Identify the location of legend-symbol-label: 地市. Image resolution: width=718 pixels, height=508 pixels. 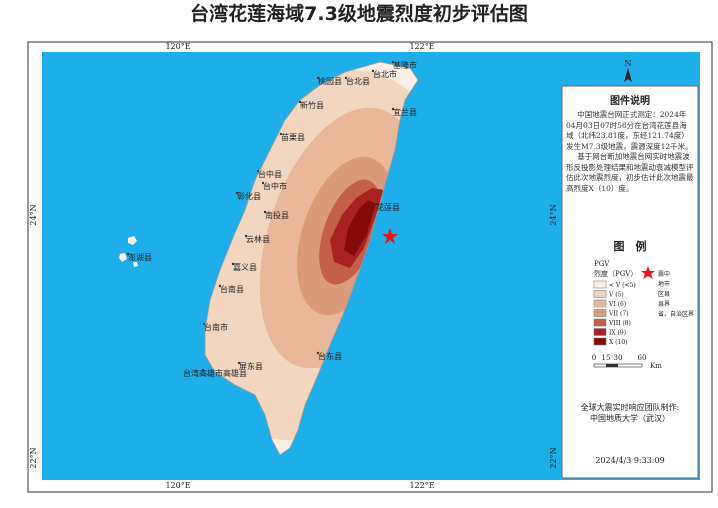
(664, 284).